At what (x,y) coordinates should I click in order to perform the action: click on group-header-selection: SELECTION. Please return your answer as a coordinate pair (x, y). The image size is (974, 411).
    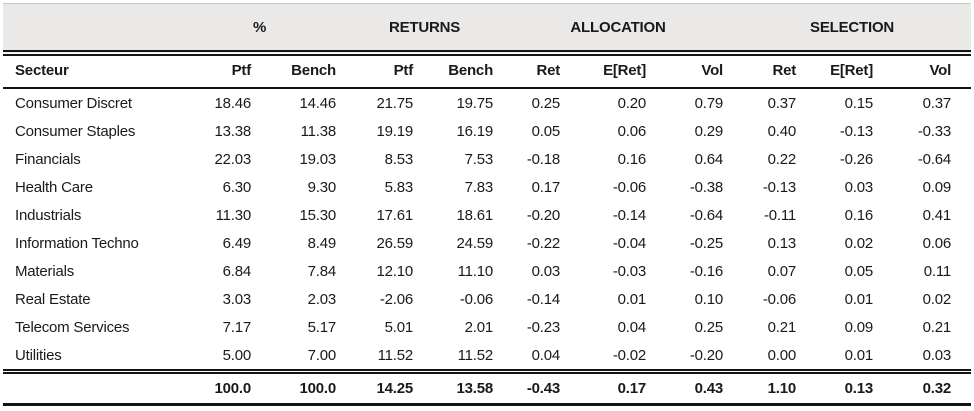
    Looking at the image, I should click on (852, 29).